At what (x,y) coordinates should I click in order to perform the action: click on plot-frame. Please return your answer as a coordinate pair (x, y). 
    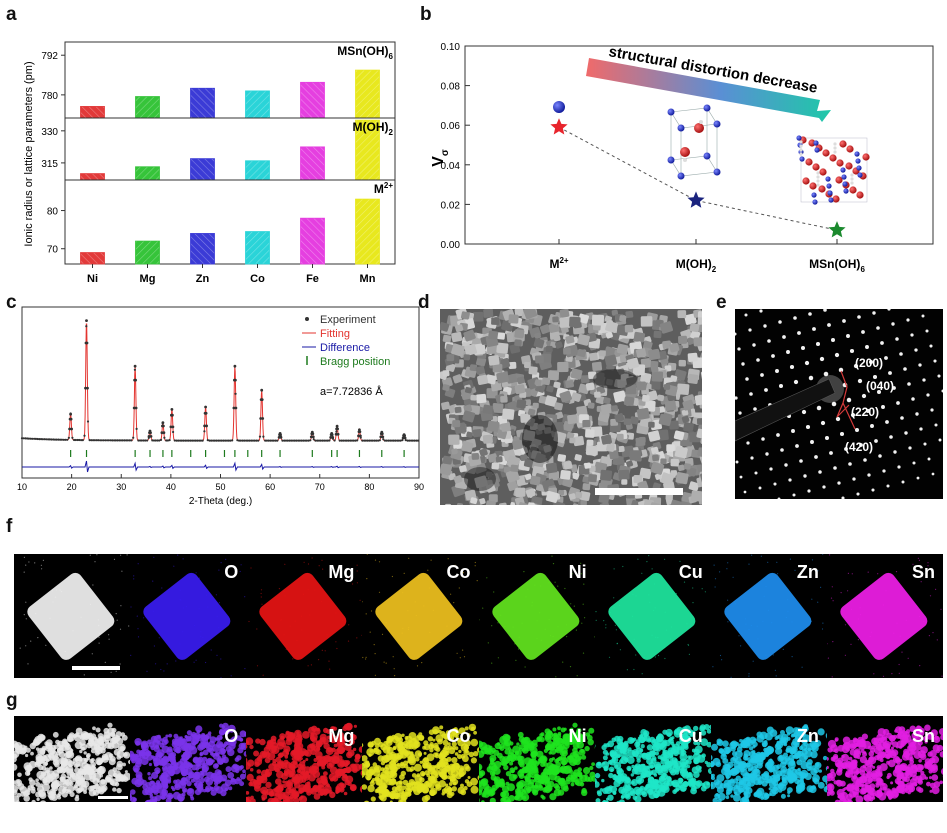
    Looking at the image, I should click on (699, 145).